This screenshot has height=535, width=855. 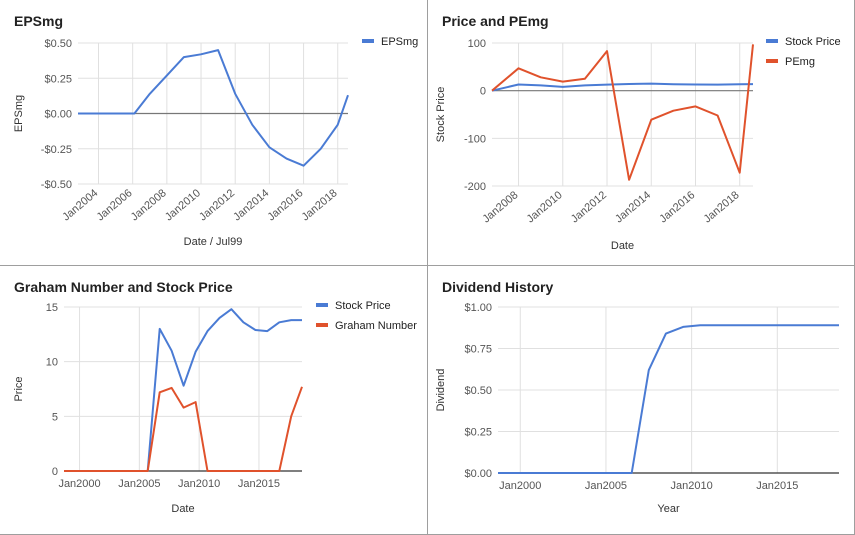 I want to click on div-y-tick-label: $0.25, so click(x=478, y=433).